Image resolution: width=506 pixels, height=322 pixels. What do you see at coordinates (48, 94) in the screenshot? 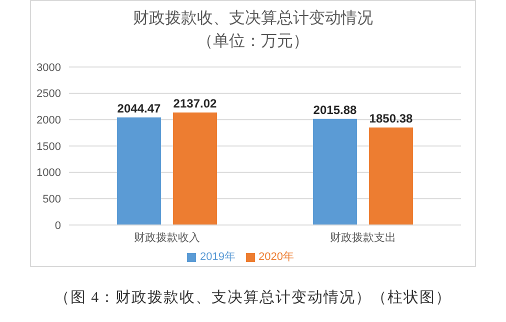
I see `y-tick-label: 2500` at bounding box center [48, 94].